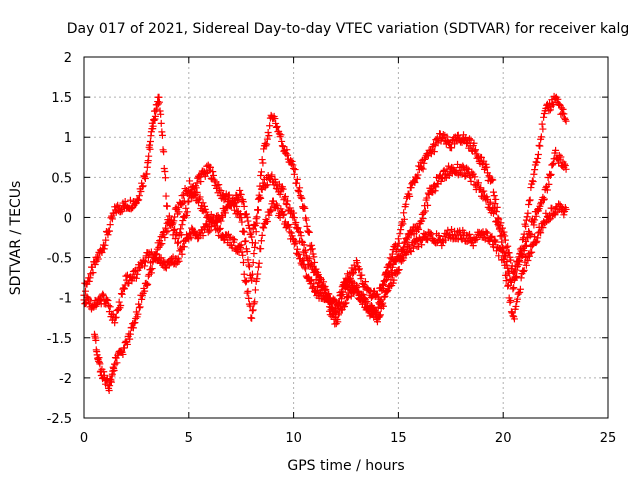 Image resolution: width=640 pixels, height=480 pixels. Describe the element at coordinates (345, 466) in the screenshot. I see `x-axis-label: GPS time / hours` at that location.